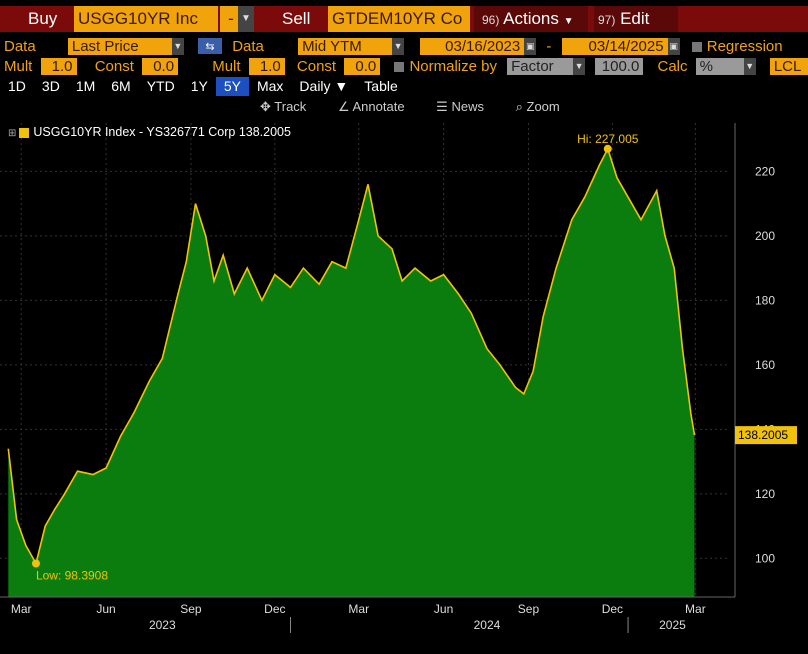  Describe the element at coordinates (270, 86) in the screenshot. I see `tab-max: Max` at that location.